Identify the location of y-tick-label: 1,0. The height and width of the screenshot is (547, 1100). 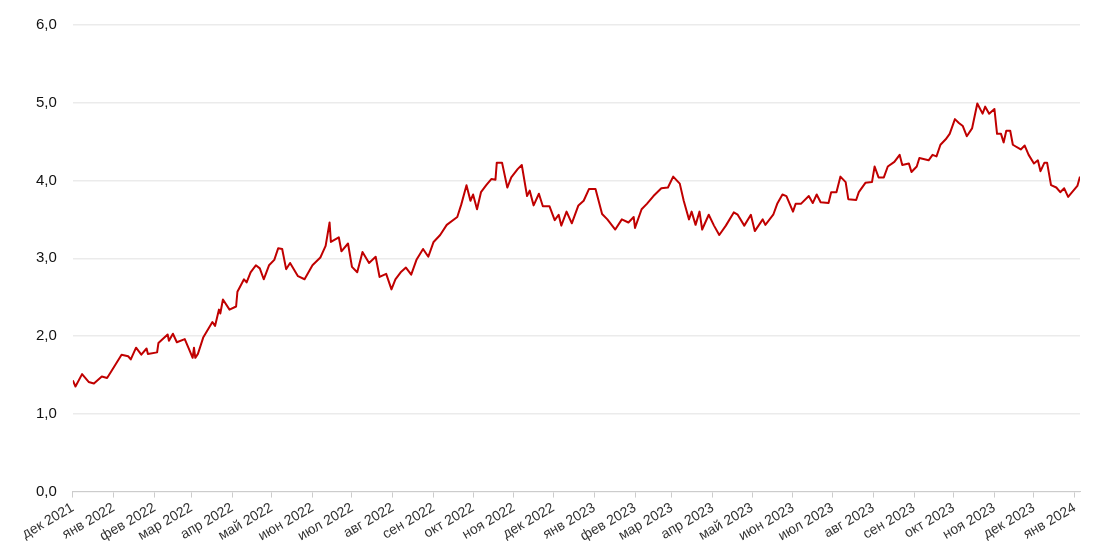
(46, 412).